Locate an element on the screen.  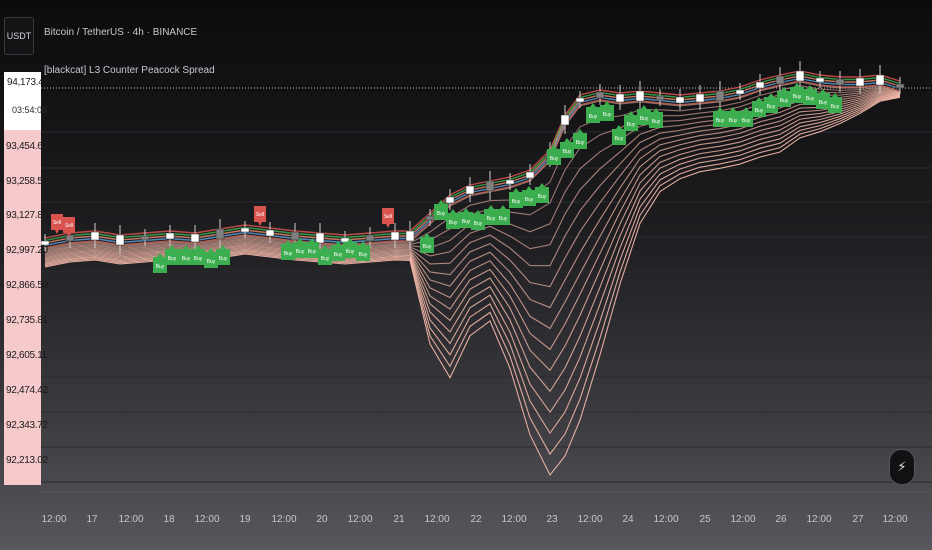
indicator-title: [blackcat] L3 Counter Peacock Spread is located at coordinates (129, 70).